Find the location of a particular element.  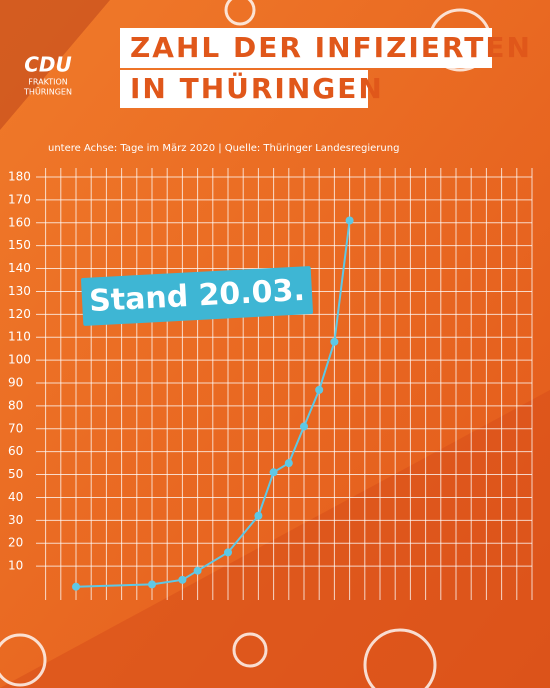

y-tick-label: 30 is located at coordinates (15, 520).